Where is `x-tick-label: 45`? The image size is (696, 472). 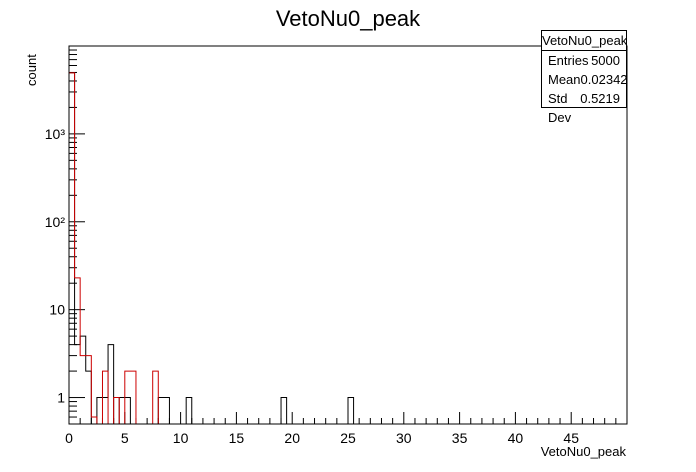
x-tick-label: 45 is located at coordinates (571, 438).